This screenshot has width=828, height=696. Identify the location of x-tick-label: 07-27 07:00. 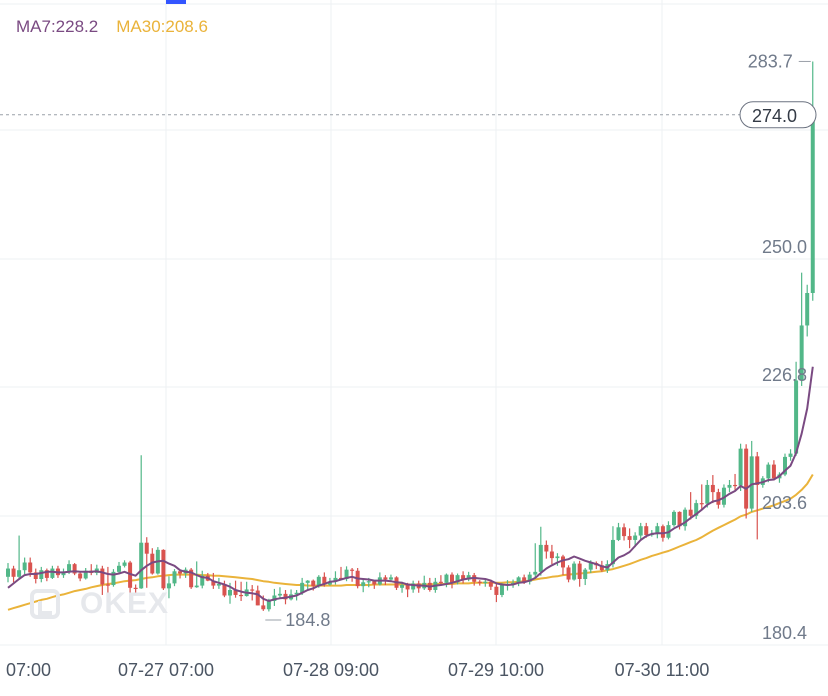
(166, 670).